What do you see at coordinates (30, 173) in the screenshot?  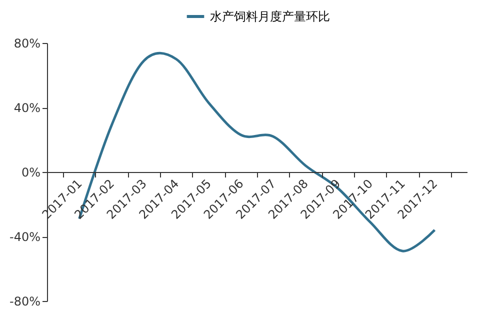 I see `y-tick-label: 0%` at bounding box center [30, 173].